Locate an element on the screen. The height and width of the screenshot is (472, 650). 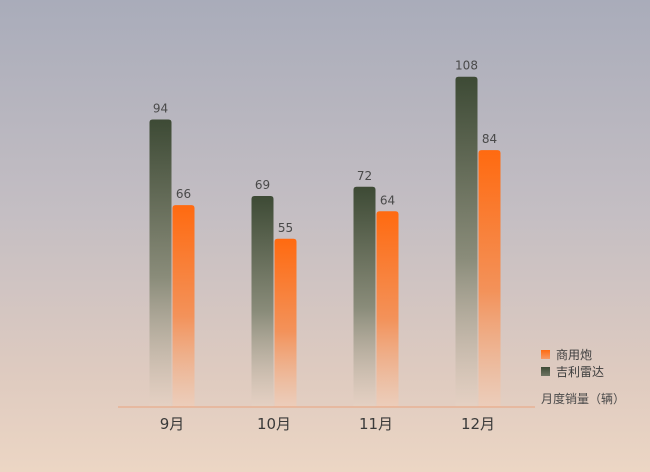
value-label-shangyongpao-0: 66 is located at coordinates (183, 194).